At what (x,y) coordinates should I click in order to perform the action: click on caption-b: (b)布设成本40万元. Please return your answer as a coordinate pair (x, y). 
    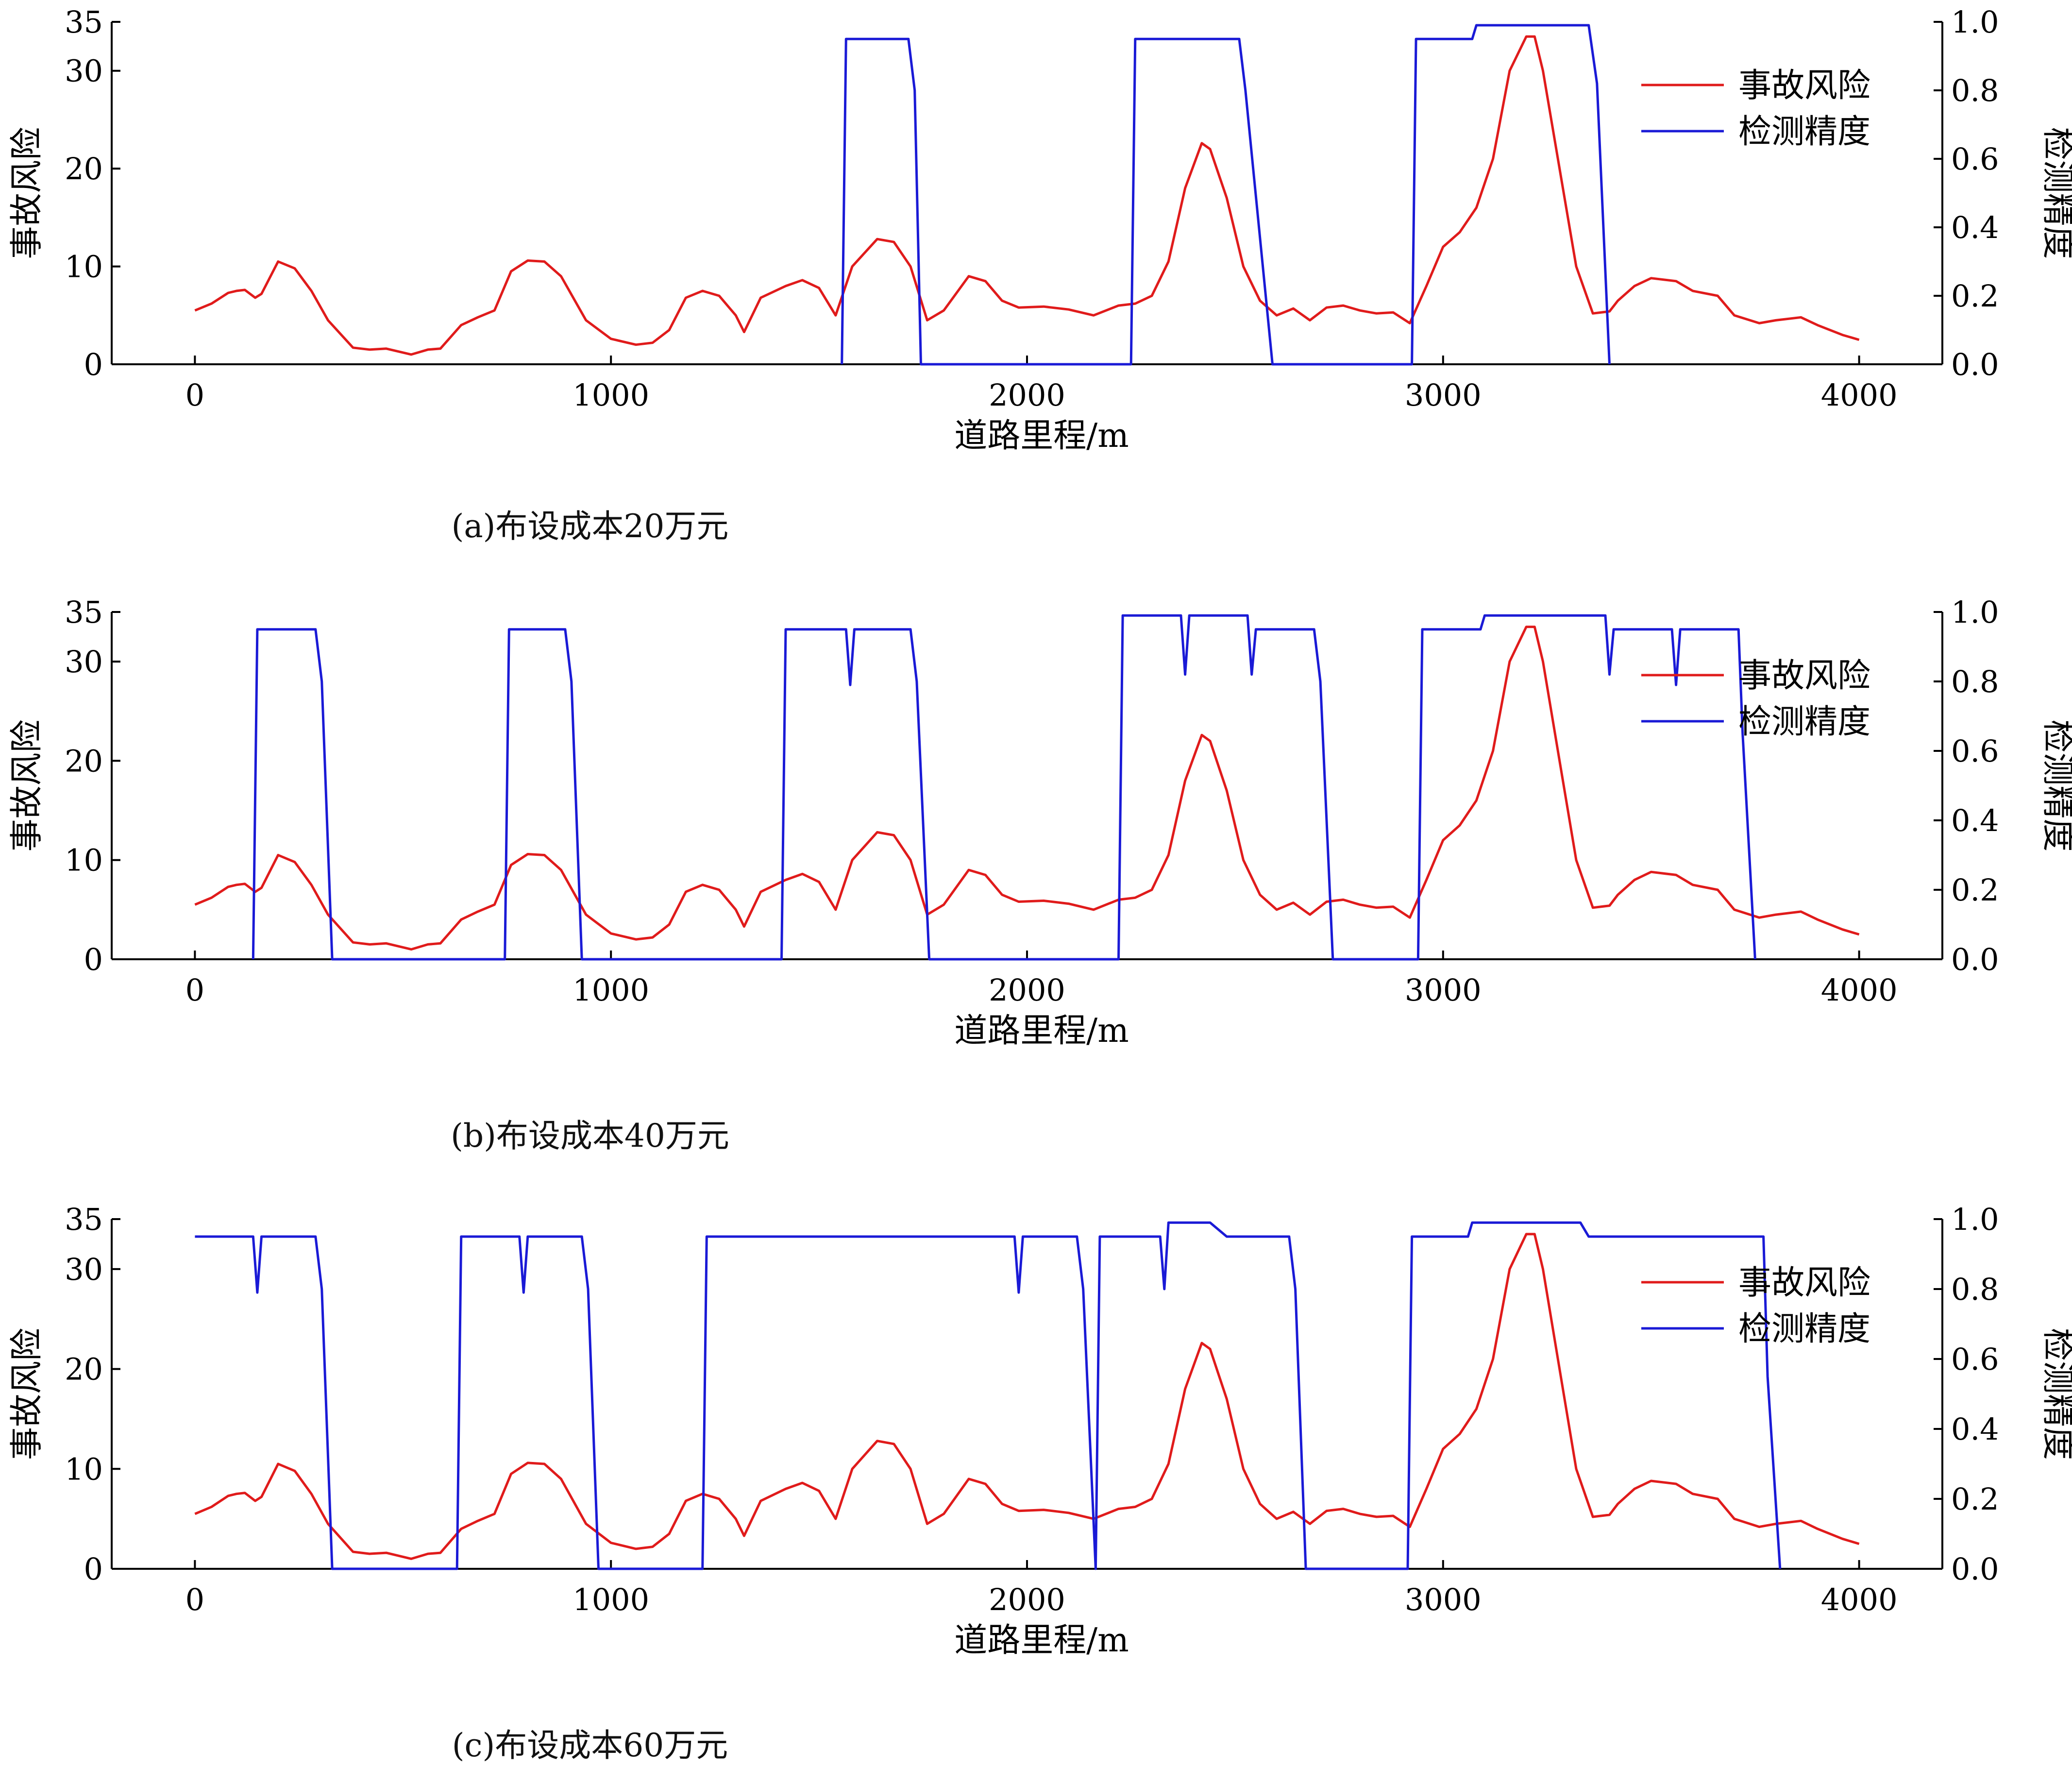
    Looking at the image, I should click on (590, 1136).